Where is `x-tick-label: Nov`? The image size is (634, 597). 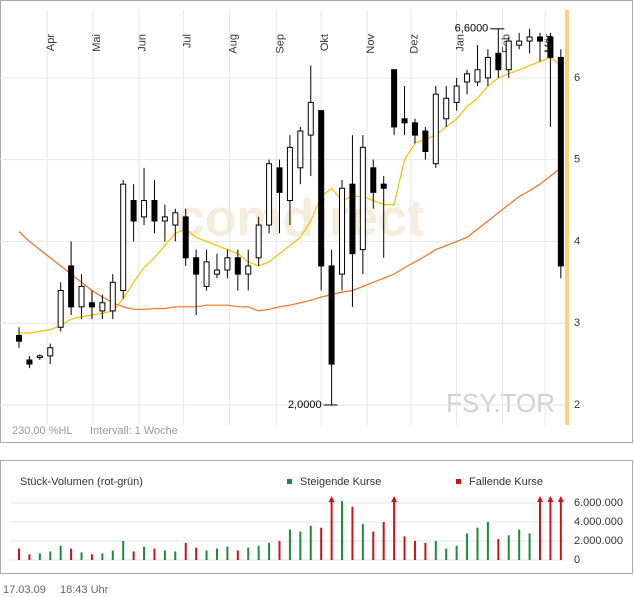 x-tick-label: Nov is located at coordinates (371, 44).